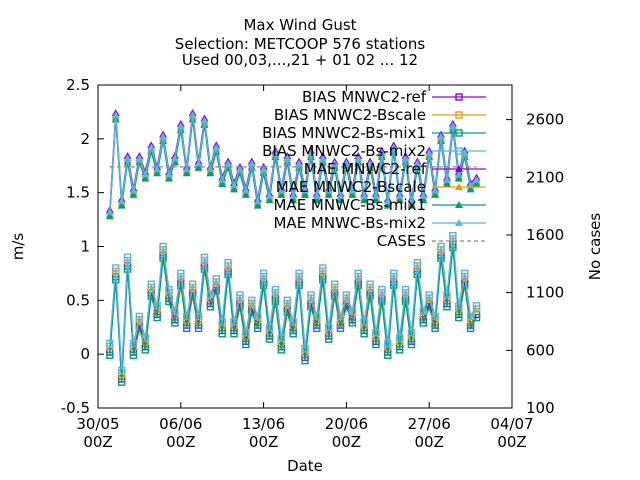 This screenshot has width=640, height=480. What do you see at coordinates (364, 97) in the screenshot?
I see `legend-label: BIAS MNWC2-ref` at bounding box center [364, 97].